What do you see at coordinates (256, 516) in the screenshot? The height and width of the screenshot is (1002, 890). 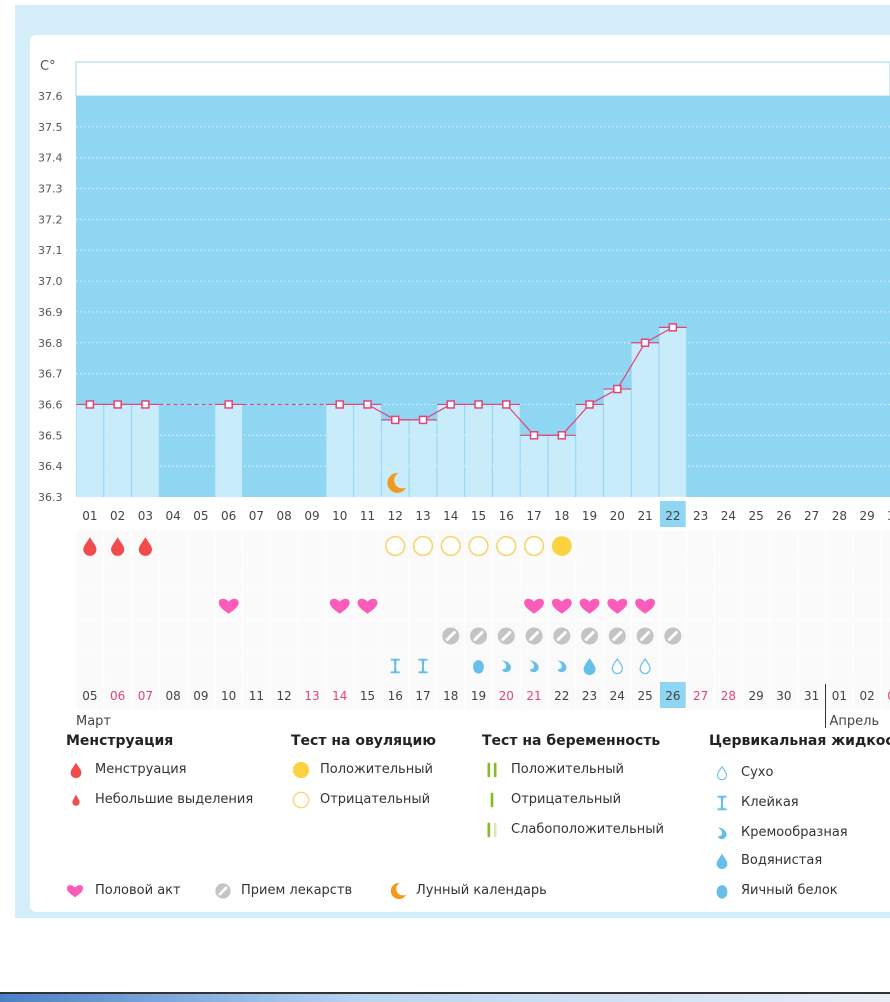 I see `cycle-day-label: 07` at bounding box center [256, 516].